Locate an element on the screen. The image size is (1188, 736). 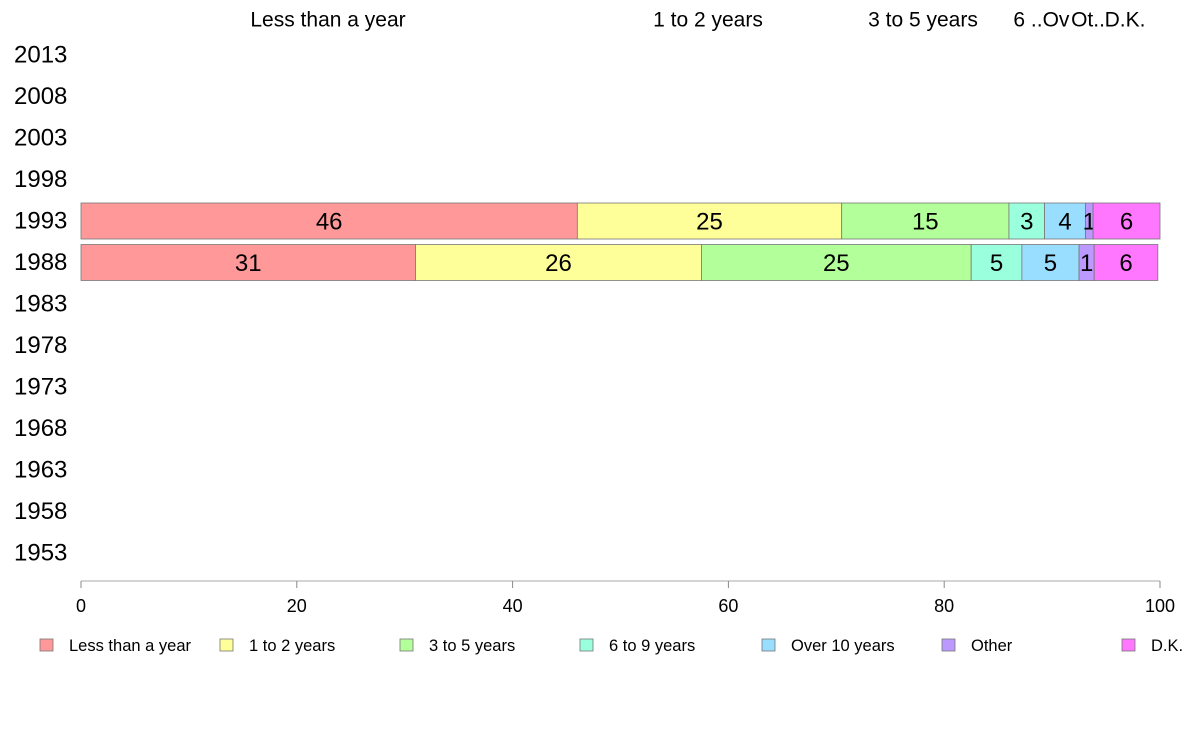
top-label: 3 to 5 years is located at coordinates (923, 20).